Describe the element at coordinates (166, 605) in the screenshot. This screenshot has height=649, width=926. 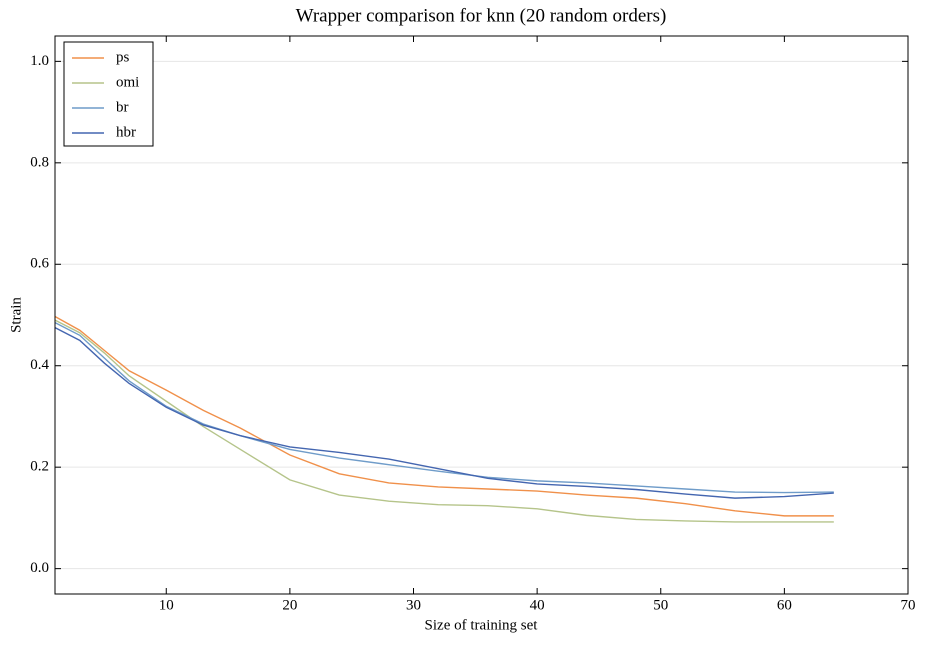
I see `x-tick-label: 10` at that location.